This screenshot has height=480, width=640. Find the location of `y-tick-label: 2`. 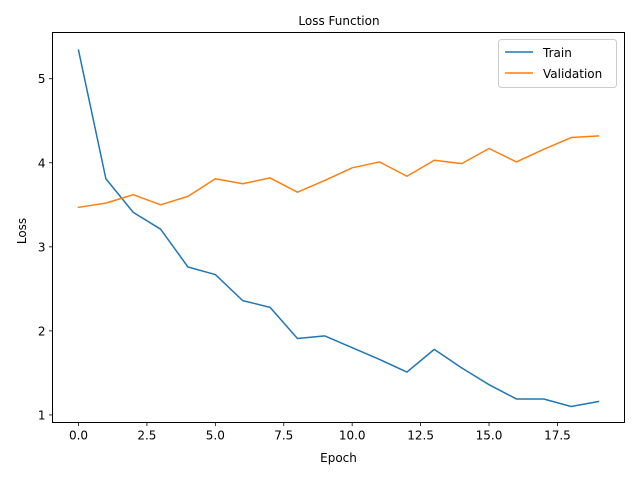

y-tick-label: 2 is located at coordinates (42, 331).